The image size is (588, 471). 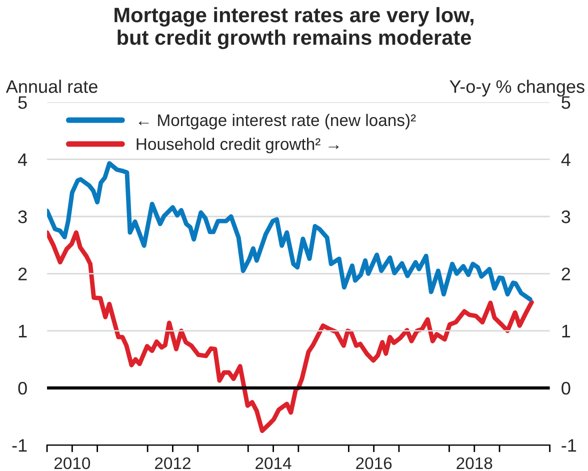 I want to click on y2-tick-label: 2, so click(x=566, y=274).